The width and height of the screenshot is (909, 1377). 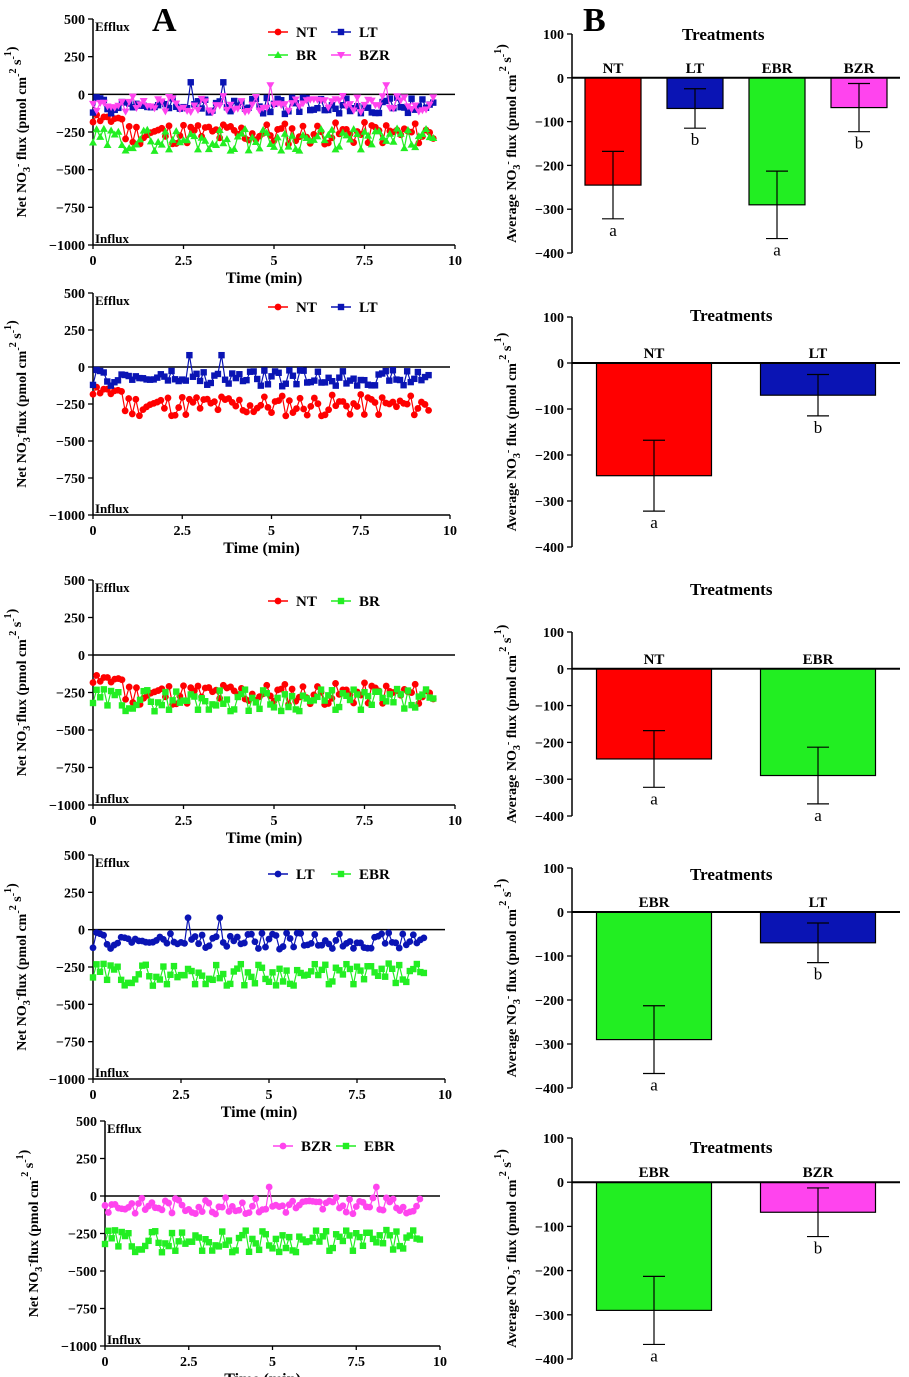 What do you see at coordinates (306, 308) in the screenshot?
I see `legend-label: NT` at bounding box center [306, 308].